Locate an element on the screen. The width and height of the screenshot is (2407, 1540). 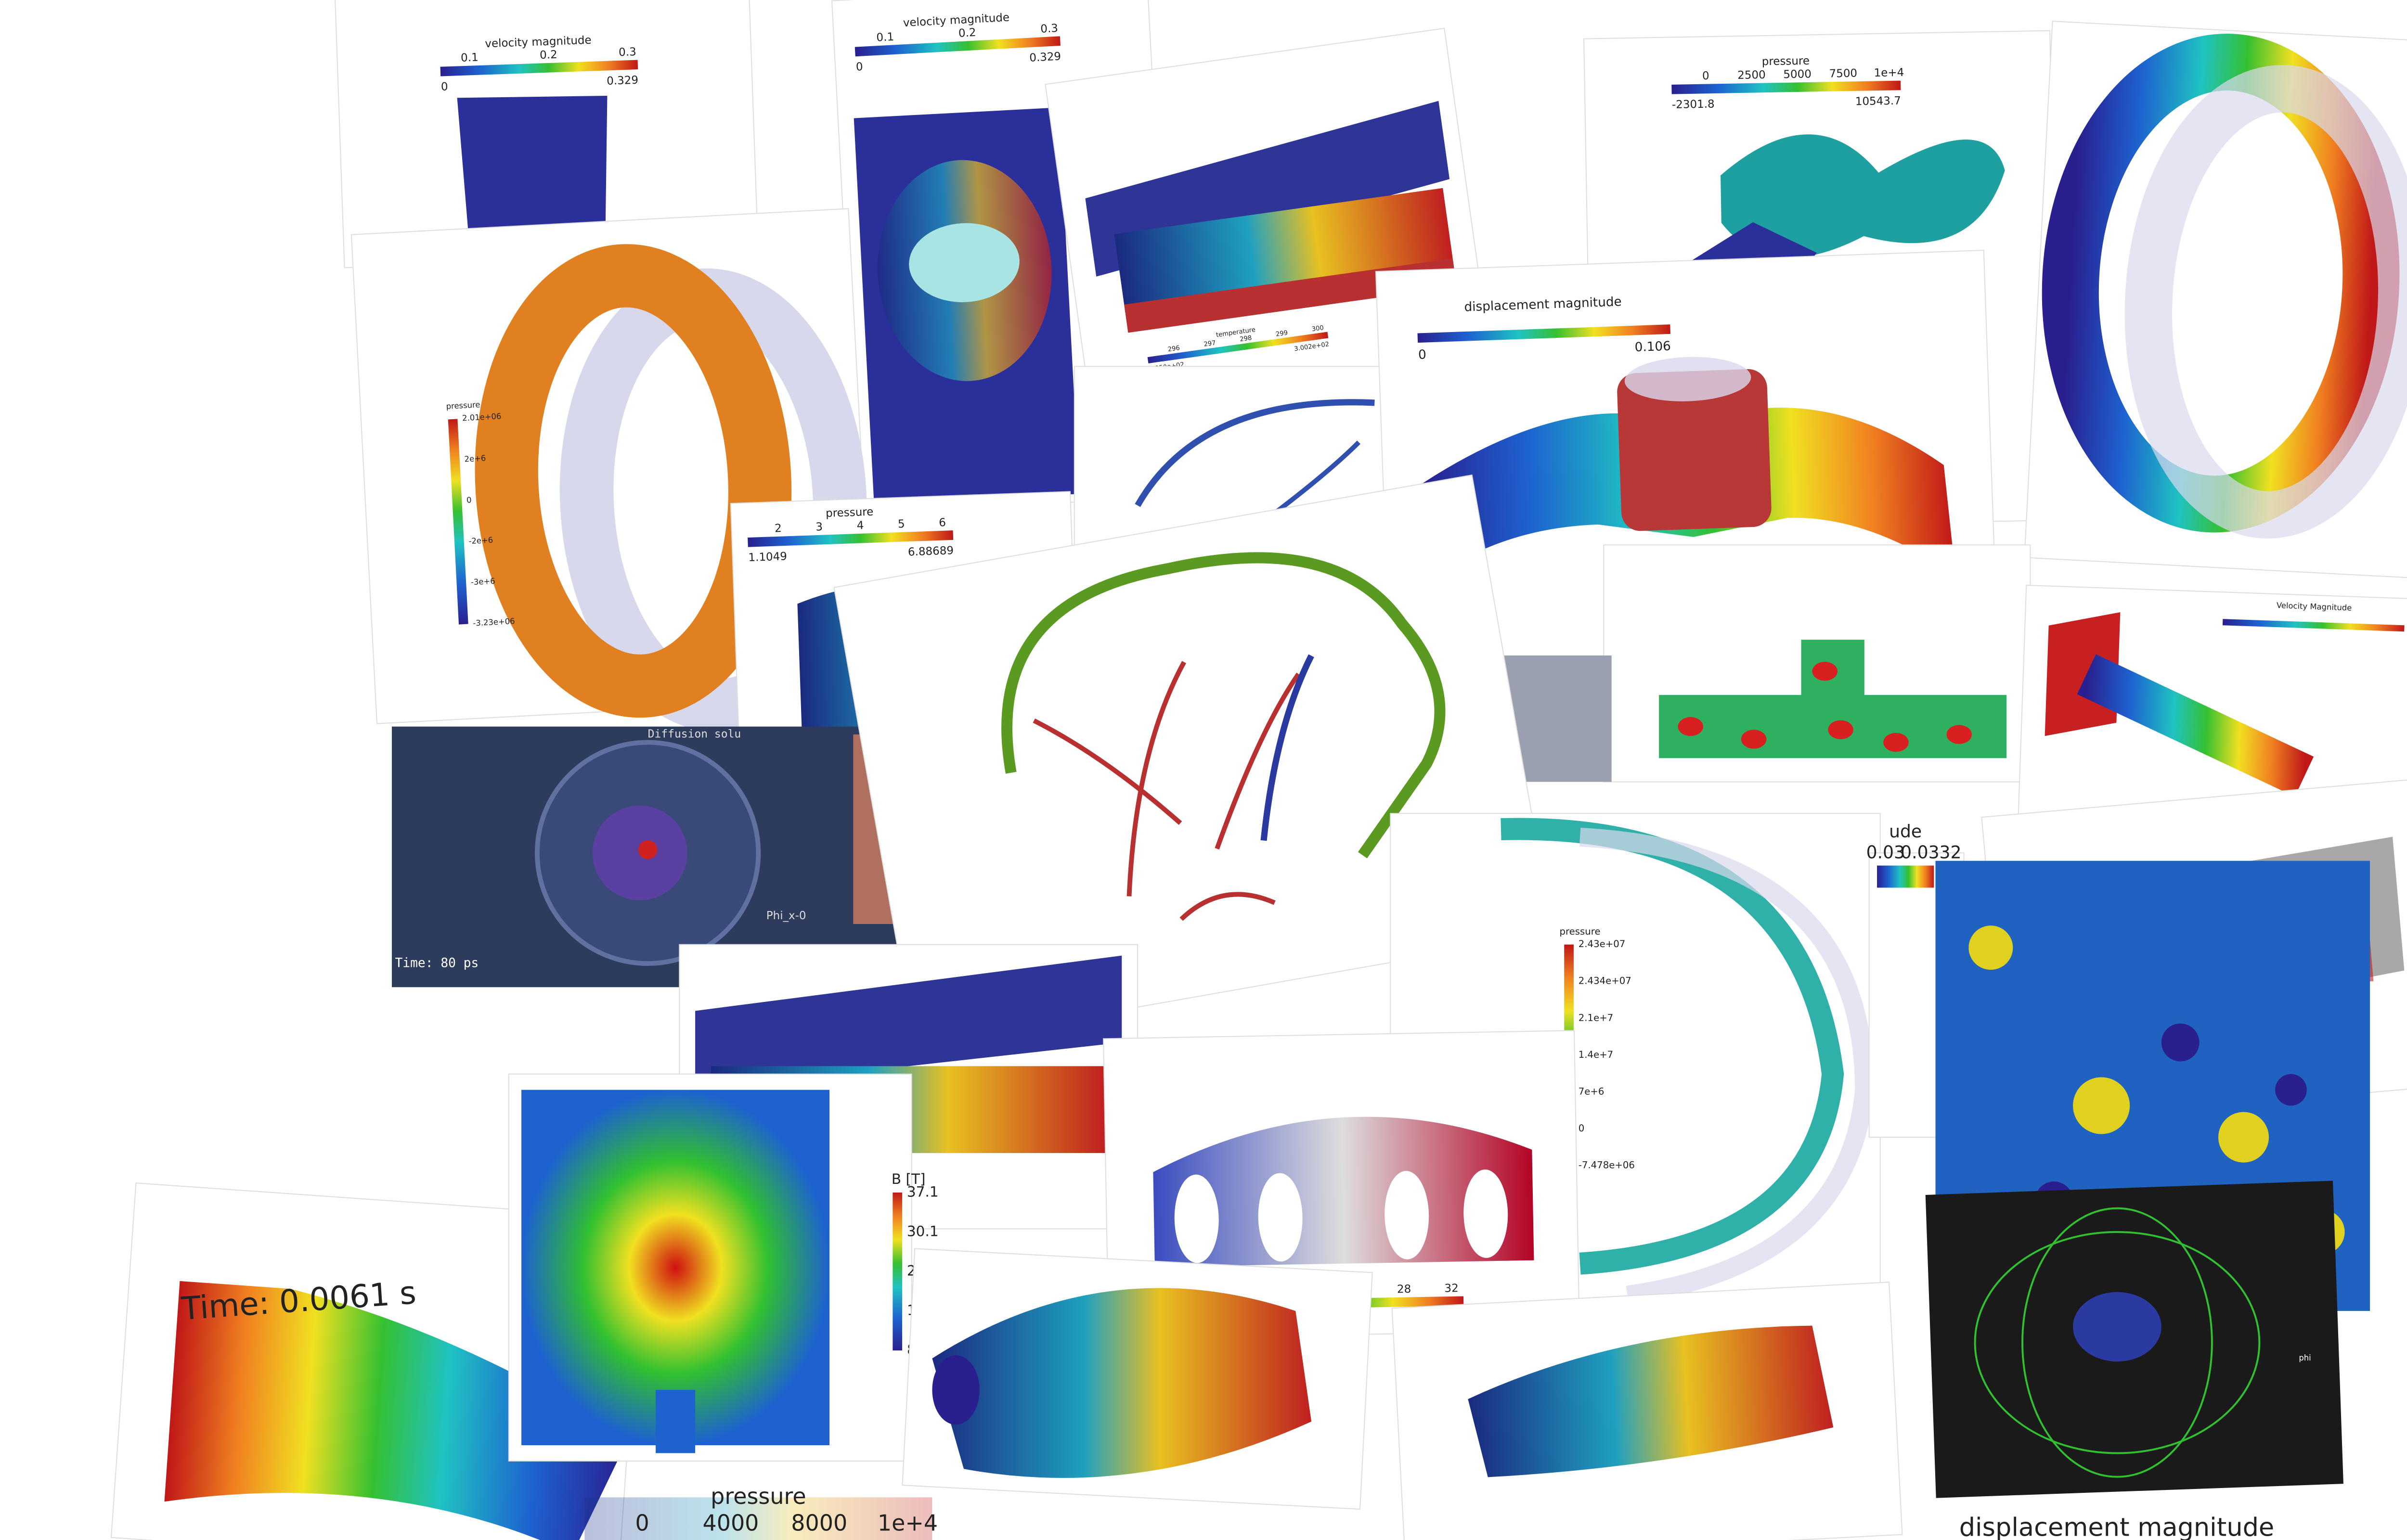
tick-label: 0.03 is located at coordinates (1885, 852).